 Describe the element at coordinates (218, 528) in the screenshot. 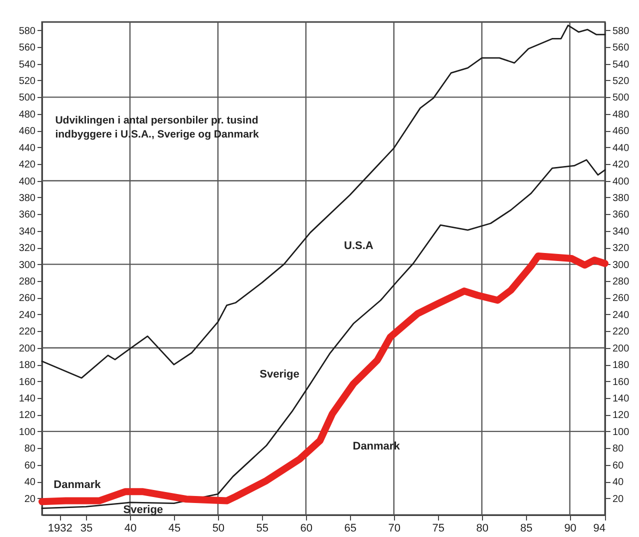

I see `x-tick-label: 50` at that location.